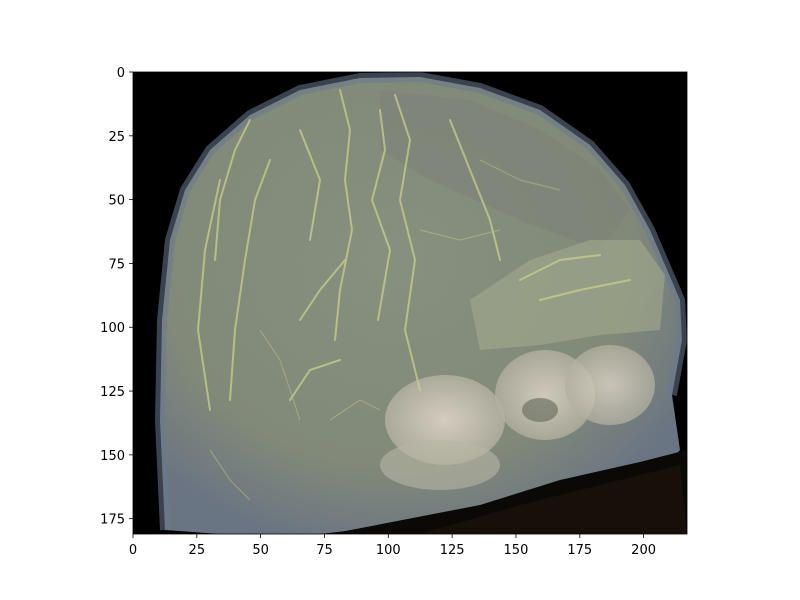 The width and height of the screenshot is (800, 600). What do you see at coordinates (324, 550) in the screenshot?
I see `x-tick-label: 75` at bounding box center [324, 550].